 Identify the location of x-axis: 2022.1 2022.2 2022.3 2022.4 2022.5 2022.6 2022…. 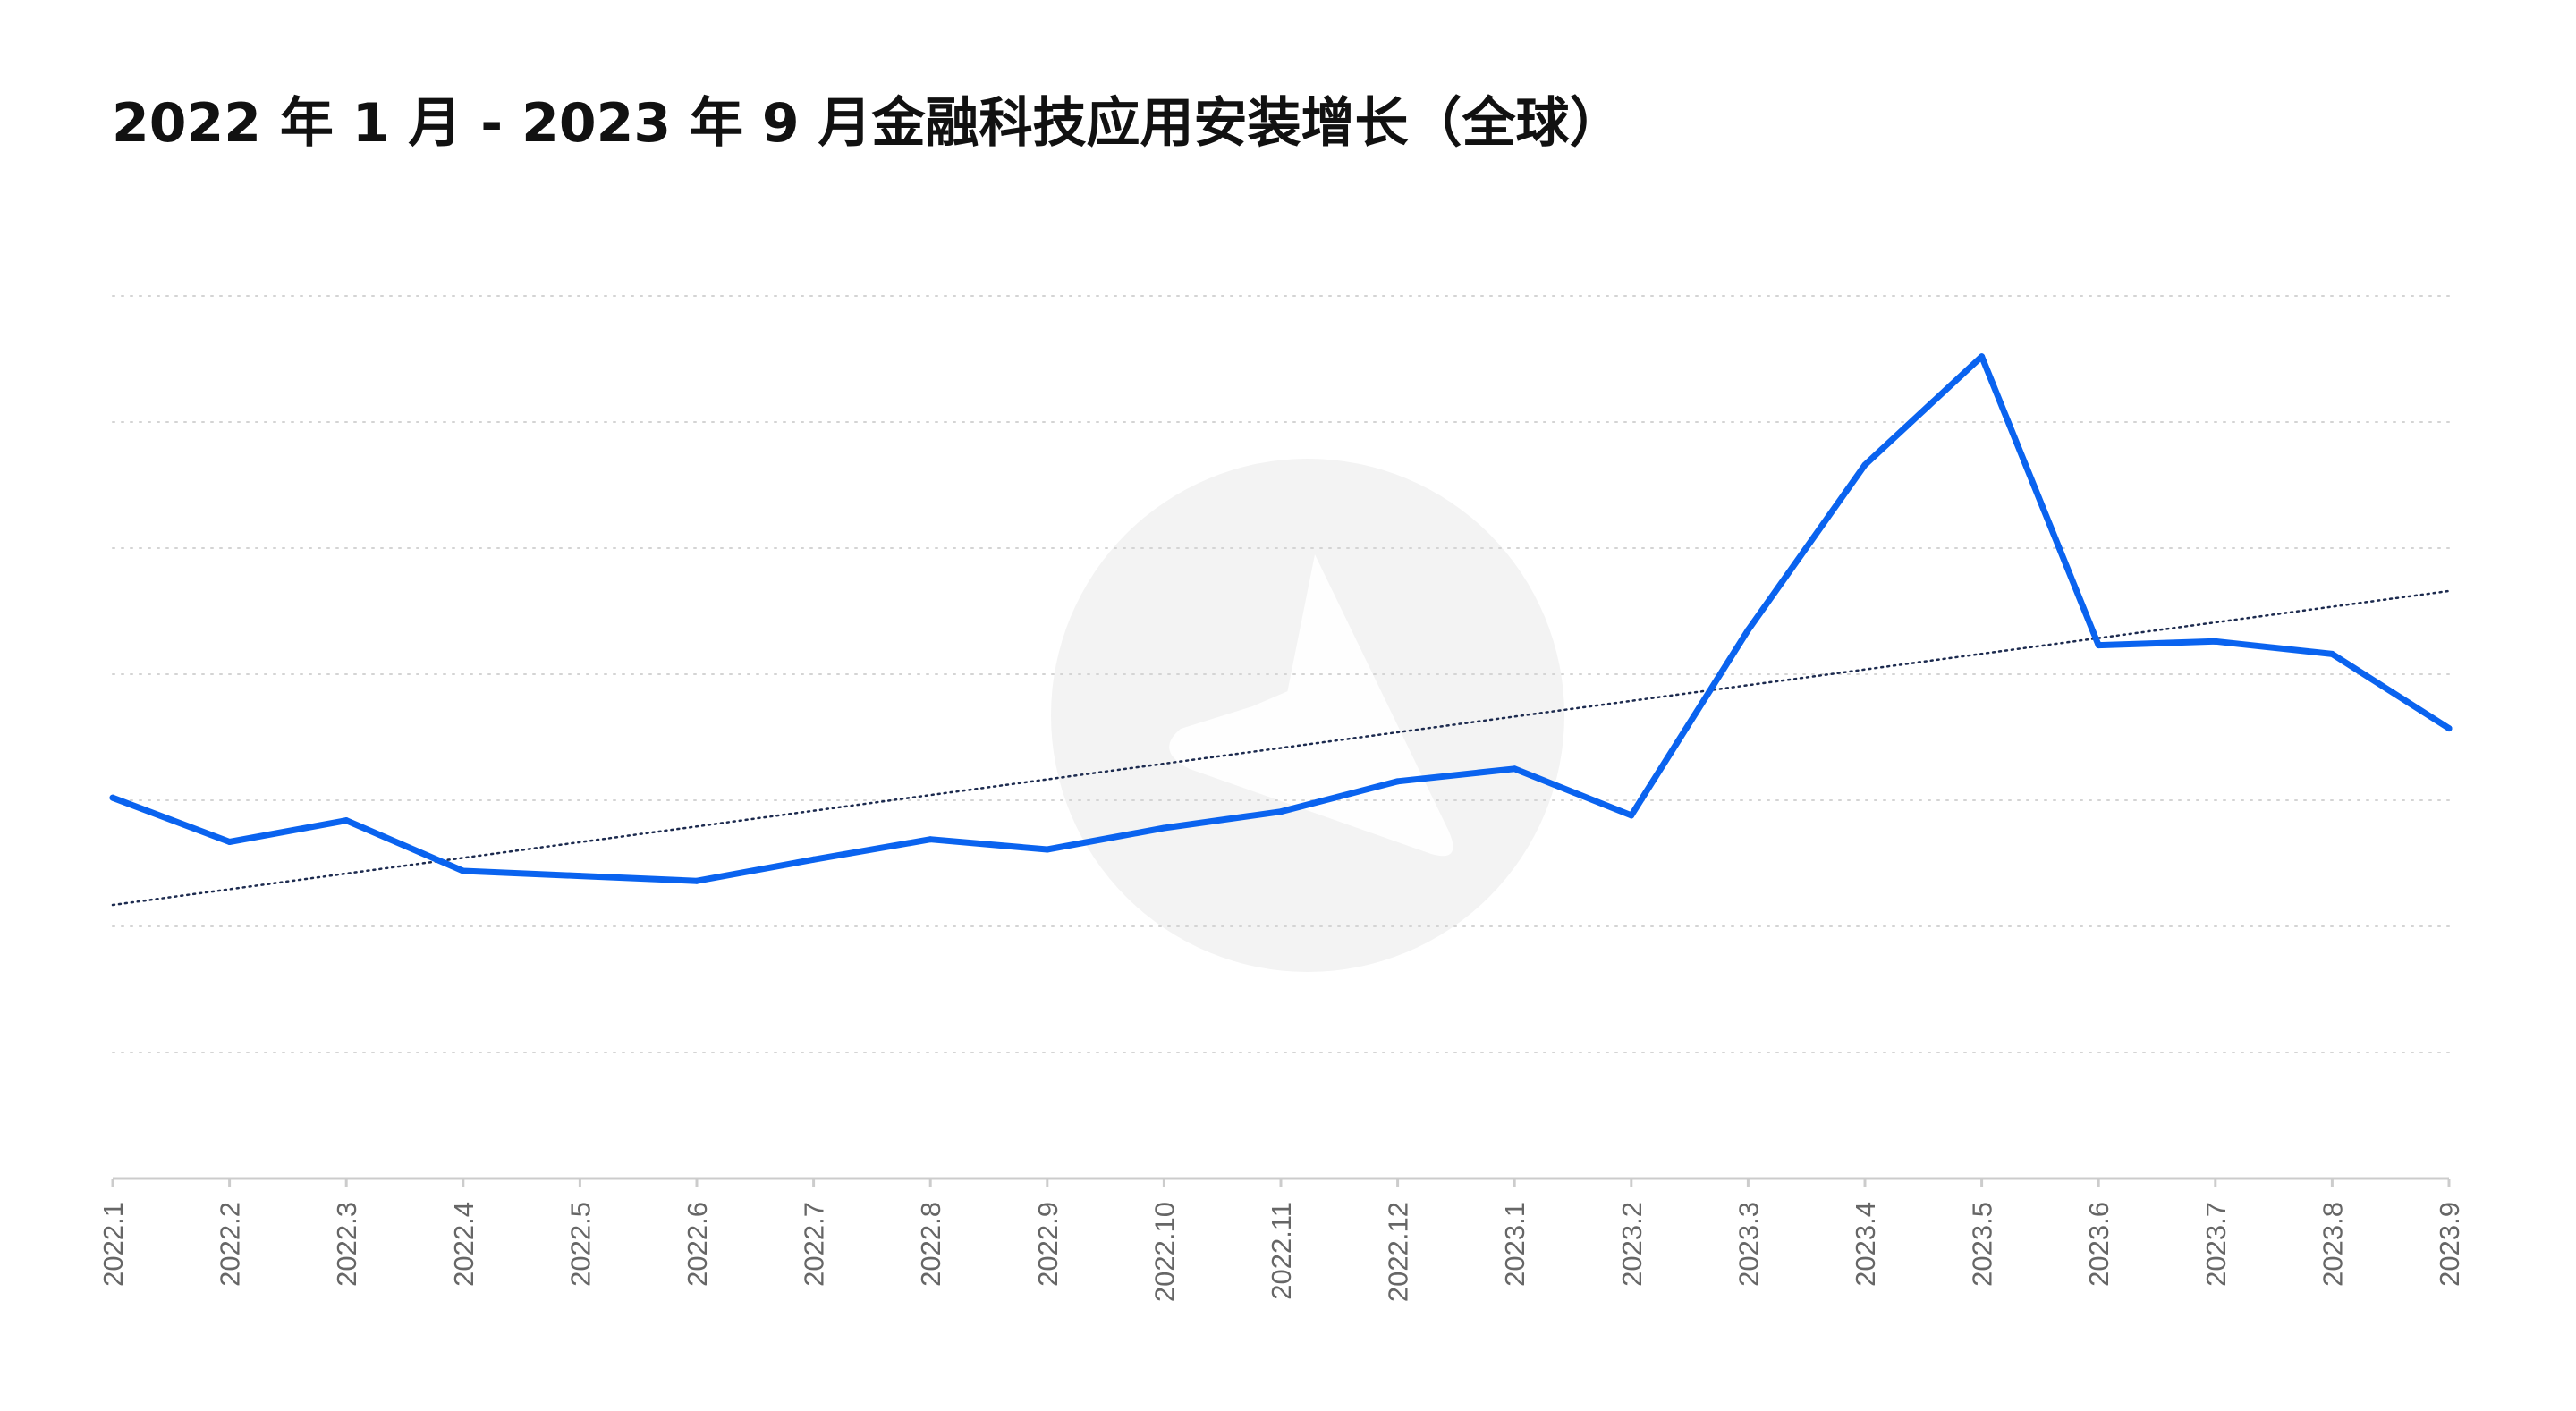
(1281, 1240).